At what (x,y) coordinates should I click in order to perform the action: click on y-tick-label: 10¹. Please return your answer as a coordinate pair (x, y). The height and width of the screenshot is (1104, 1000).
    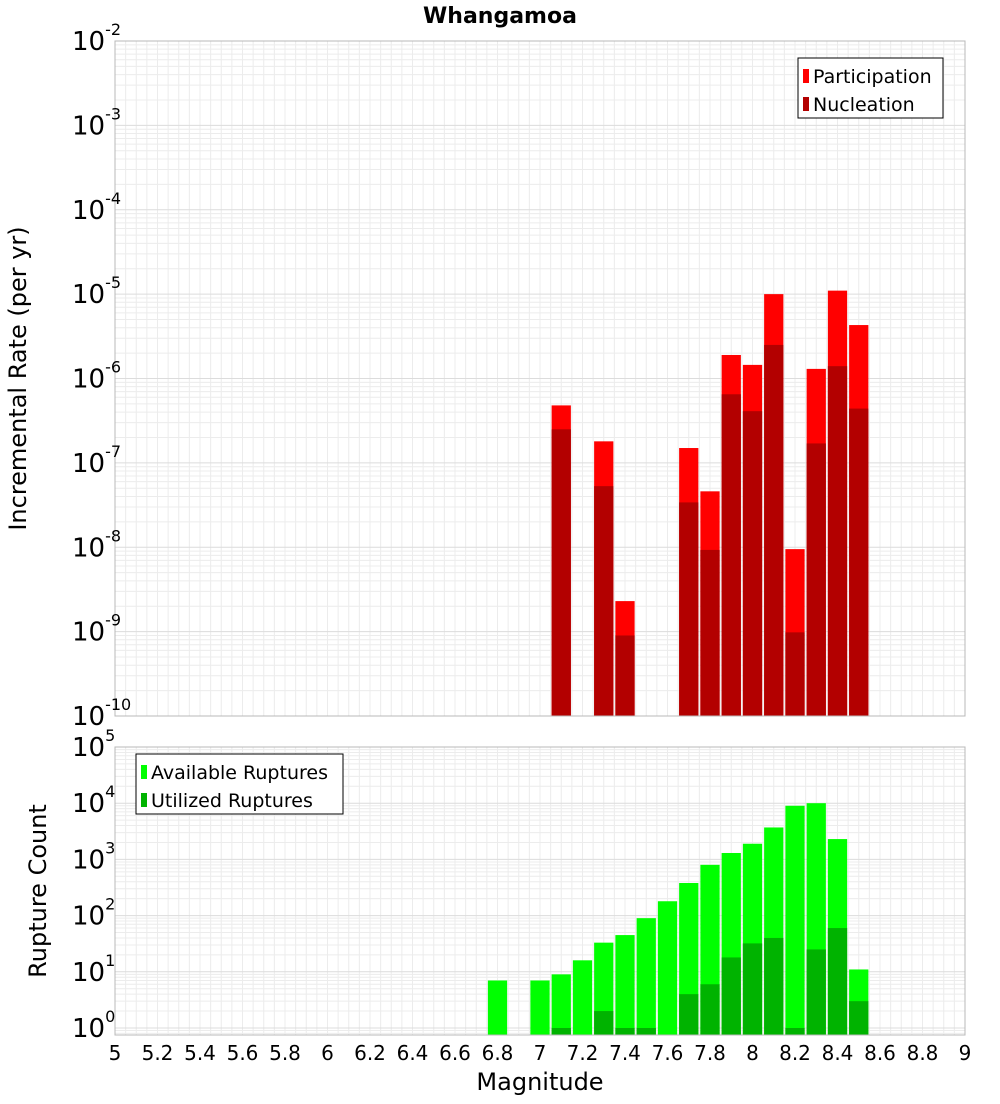
    Looking at the image, I should click on (93, 969).